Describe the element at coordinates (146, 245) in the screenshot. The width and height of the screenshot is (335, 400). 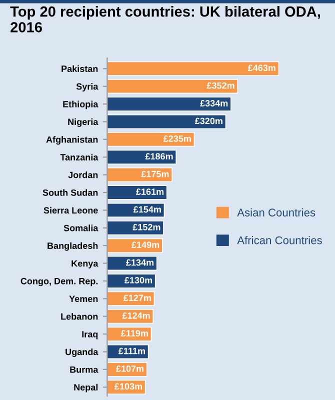
I see `data-label: £149m` at that location.